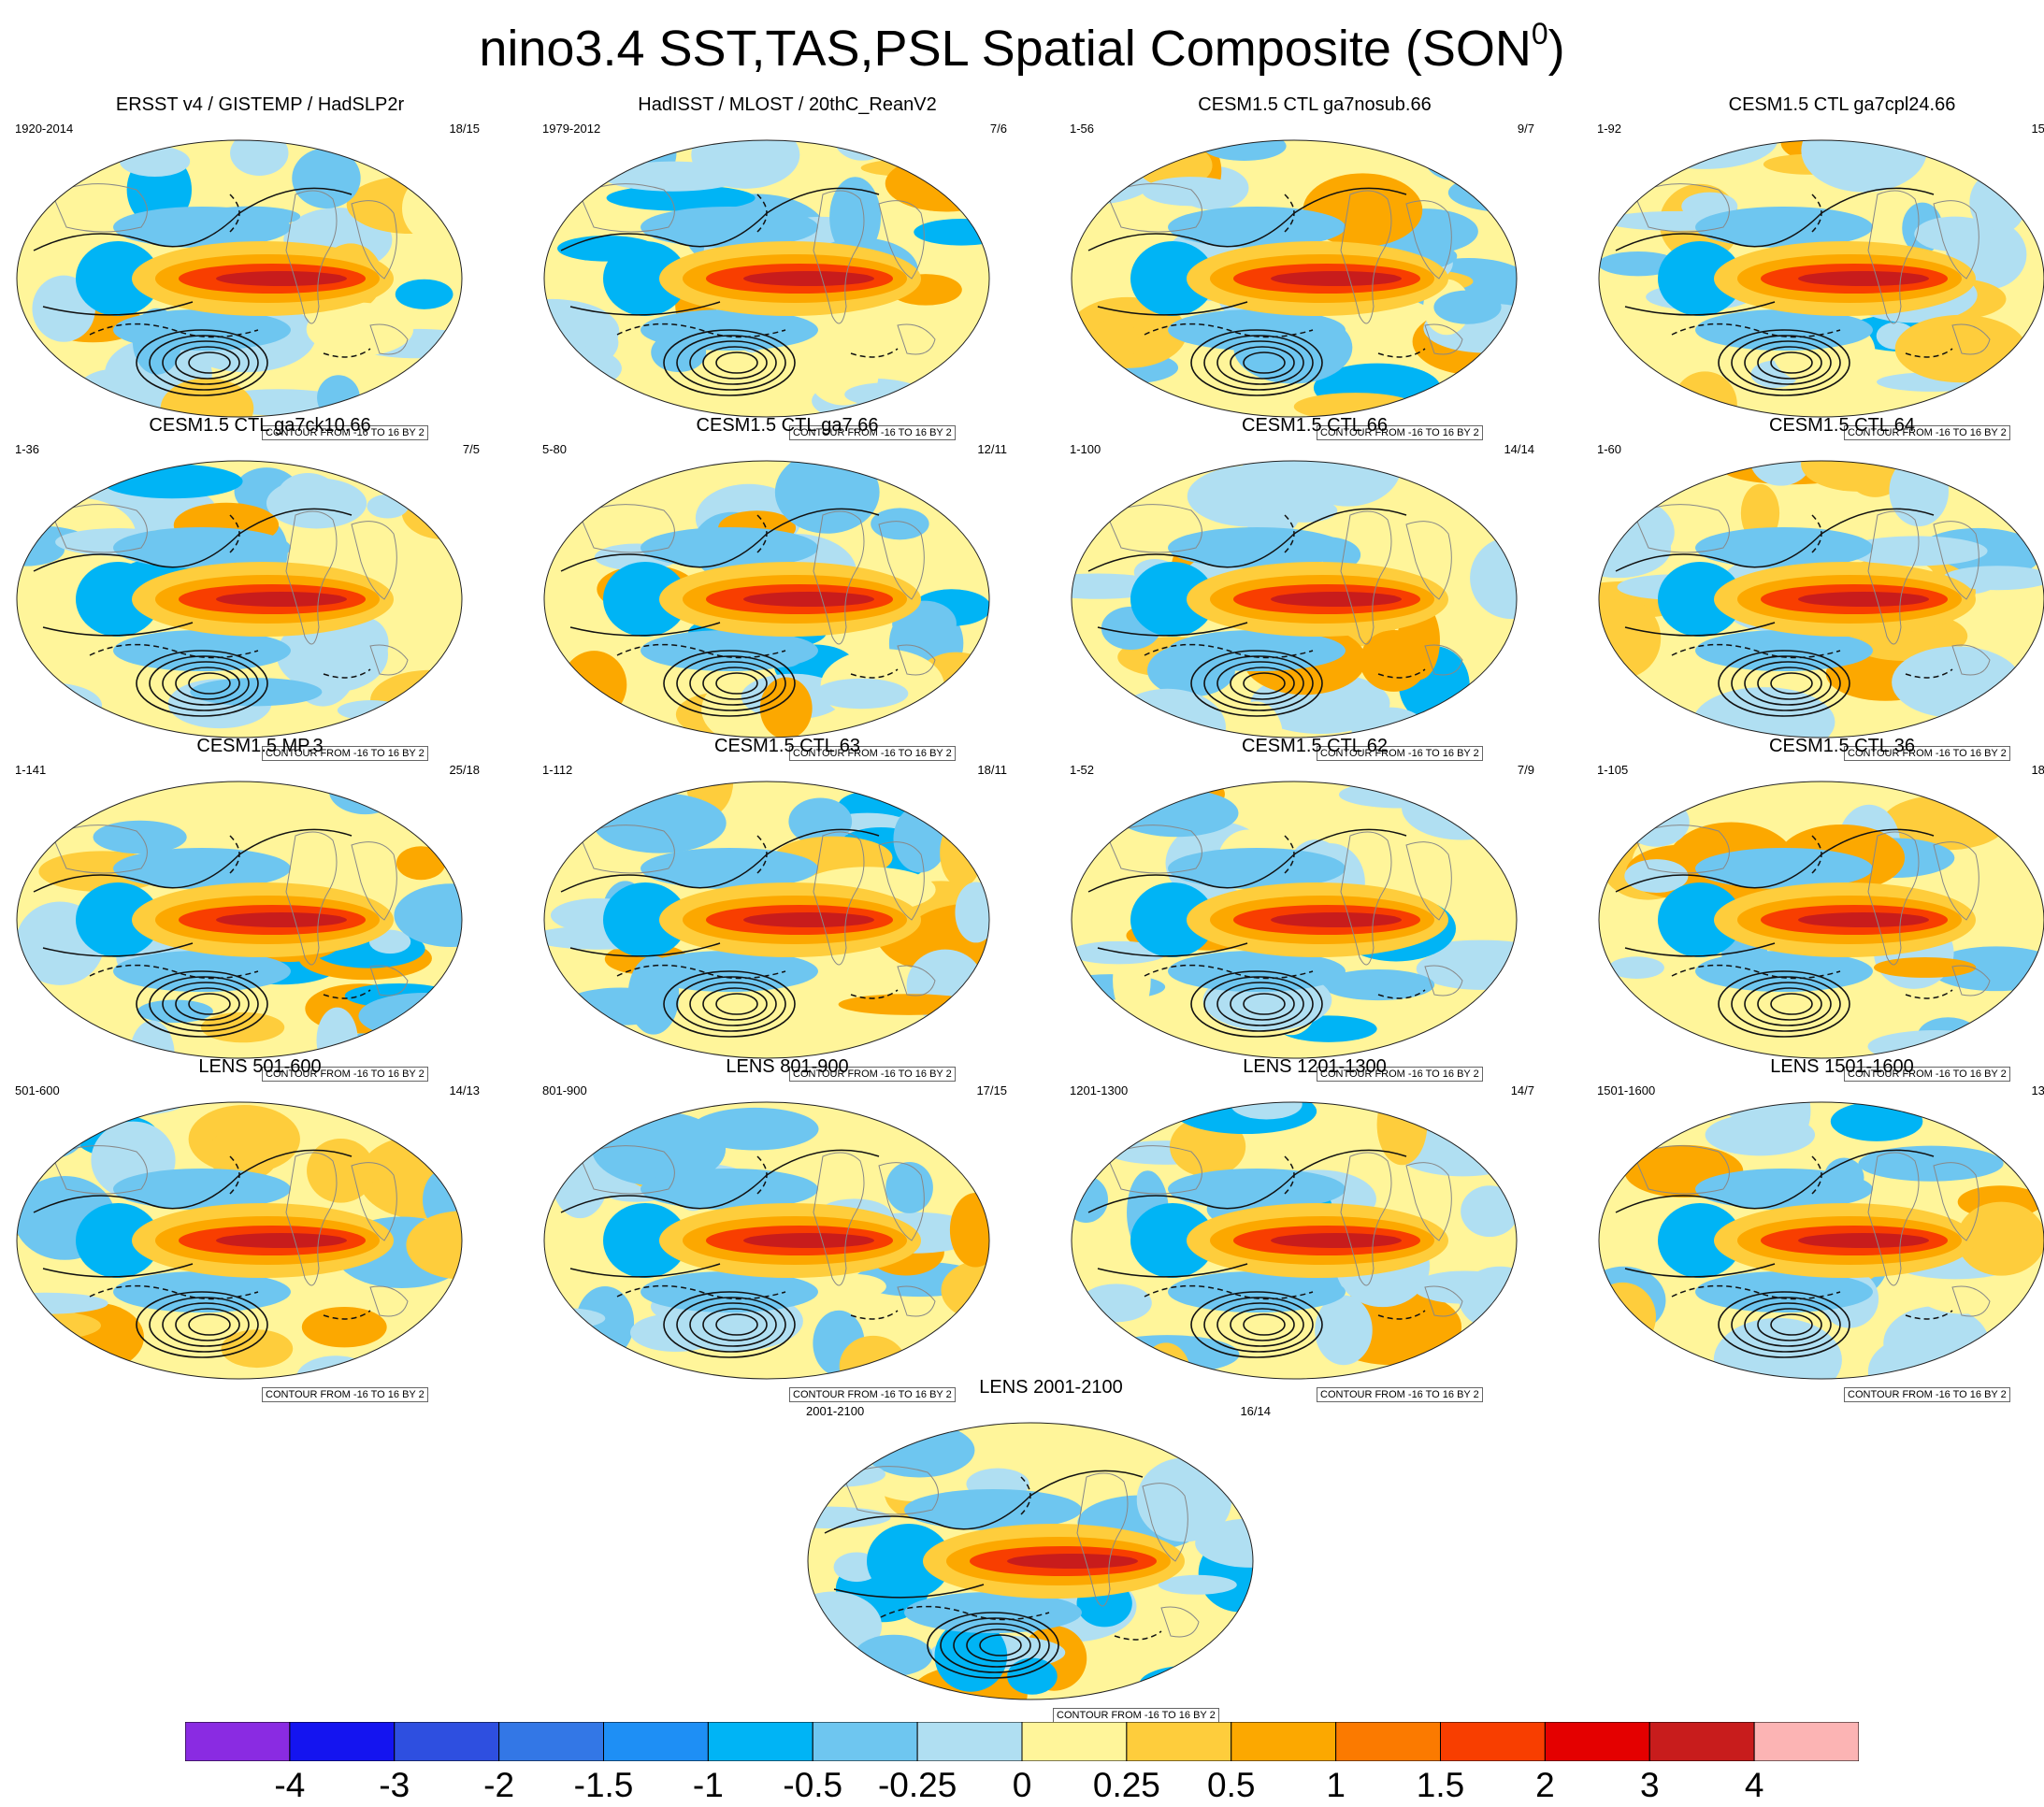  I want to click on colorbar-label: 0.25, so click(1126, 1785).